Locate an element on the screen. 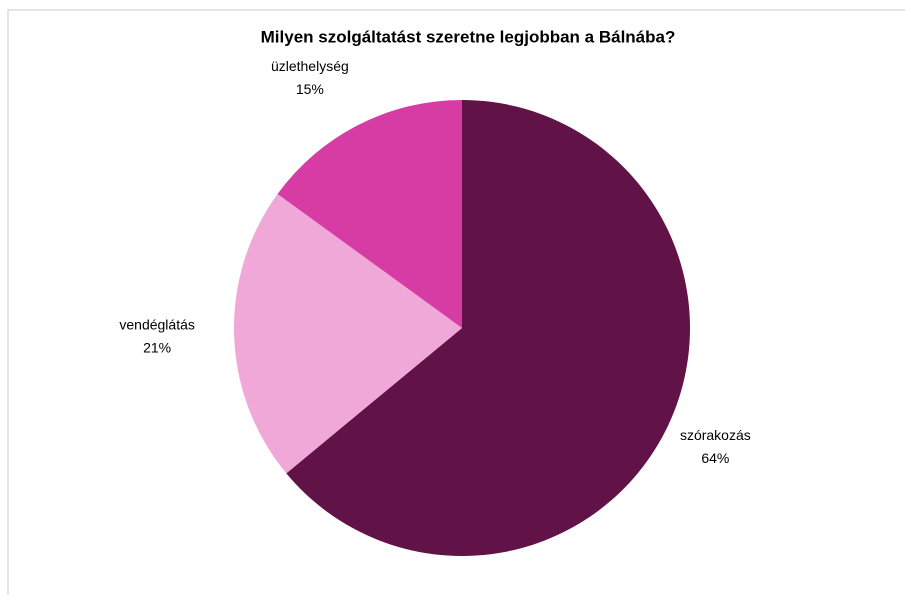  value-label: 15% is located at coordinates (310, 89).